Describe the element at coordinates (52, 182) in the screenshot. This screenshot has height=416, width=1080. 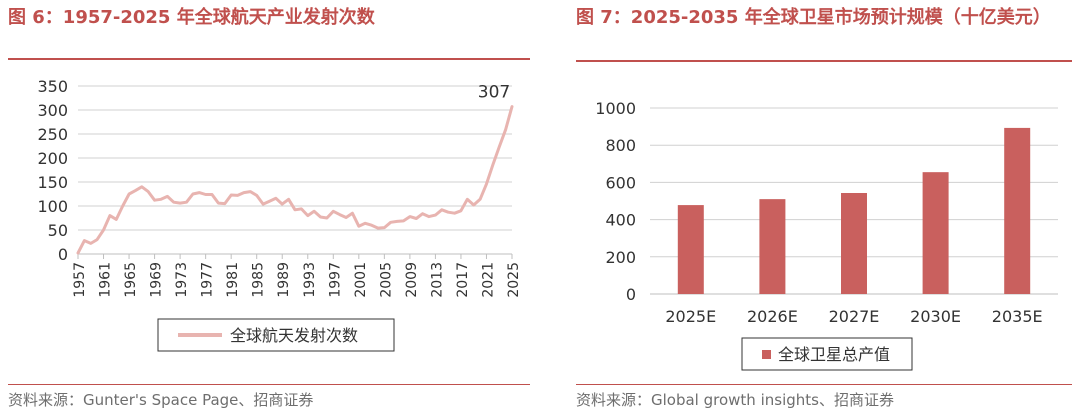
I see `chart1-y-tick-label: 150` at that location.